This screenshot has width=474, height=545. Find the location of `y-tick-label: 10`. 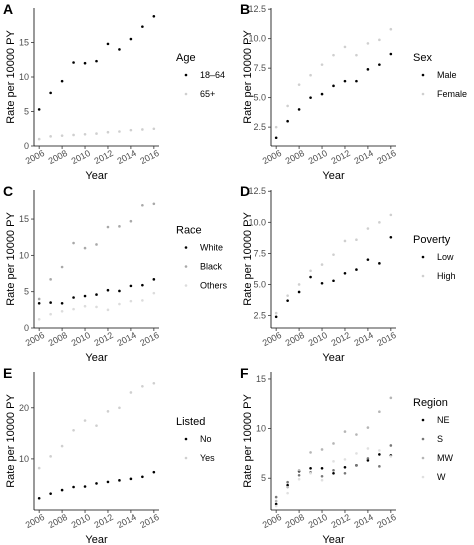

y-tick-label: 10 is located at coordinates (24, 255).